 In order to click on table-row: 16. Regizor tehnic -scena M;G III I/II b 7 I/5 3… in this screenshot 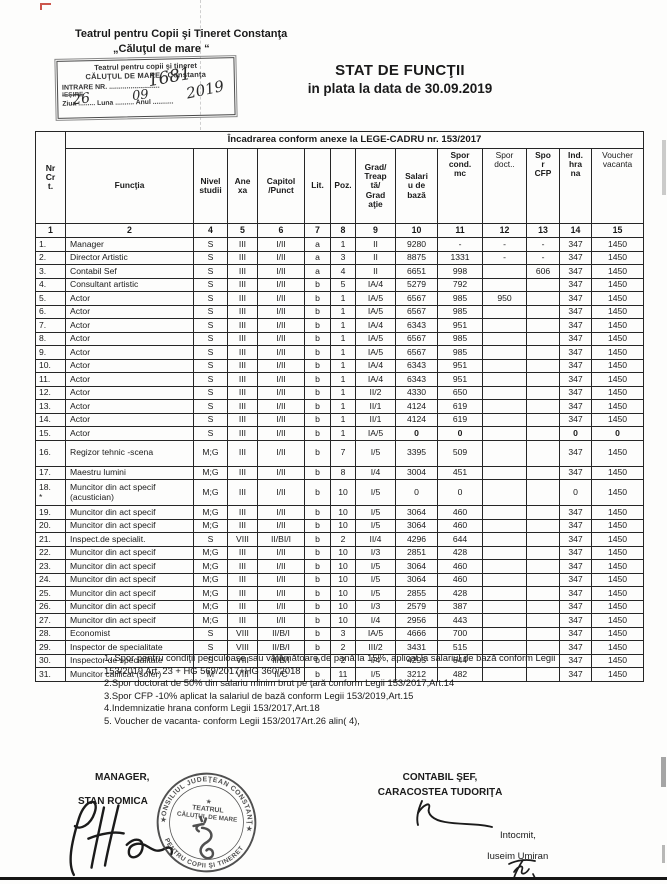, I will do `click(339, 453)`.